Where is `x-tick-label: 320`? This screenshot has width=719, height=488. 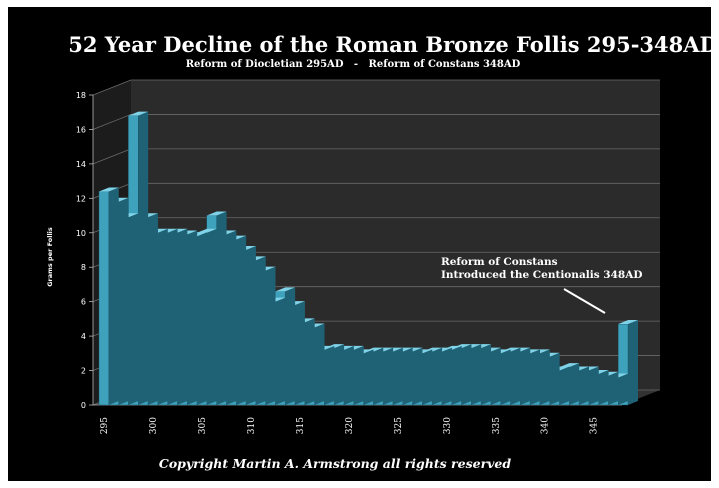
x-tick-label: 320 is located at coordinates (350, 425).